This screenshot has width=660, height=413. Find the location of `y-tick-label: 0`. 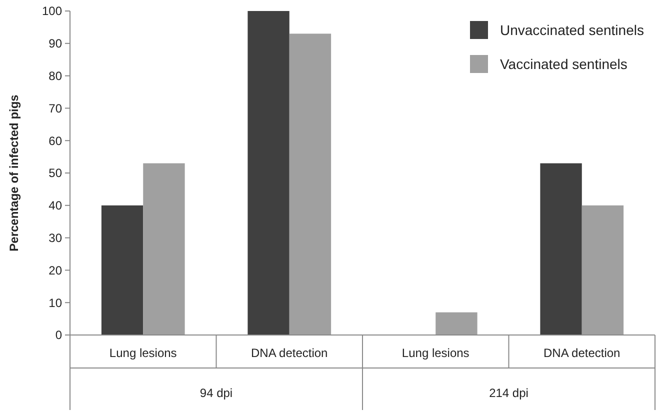

y-tick-label: 0 is located at coordinates (58, 335).